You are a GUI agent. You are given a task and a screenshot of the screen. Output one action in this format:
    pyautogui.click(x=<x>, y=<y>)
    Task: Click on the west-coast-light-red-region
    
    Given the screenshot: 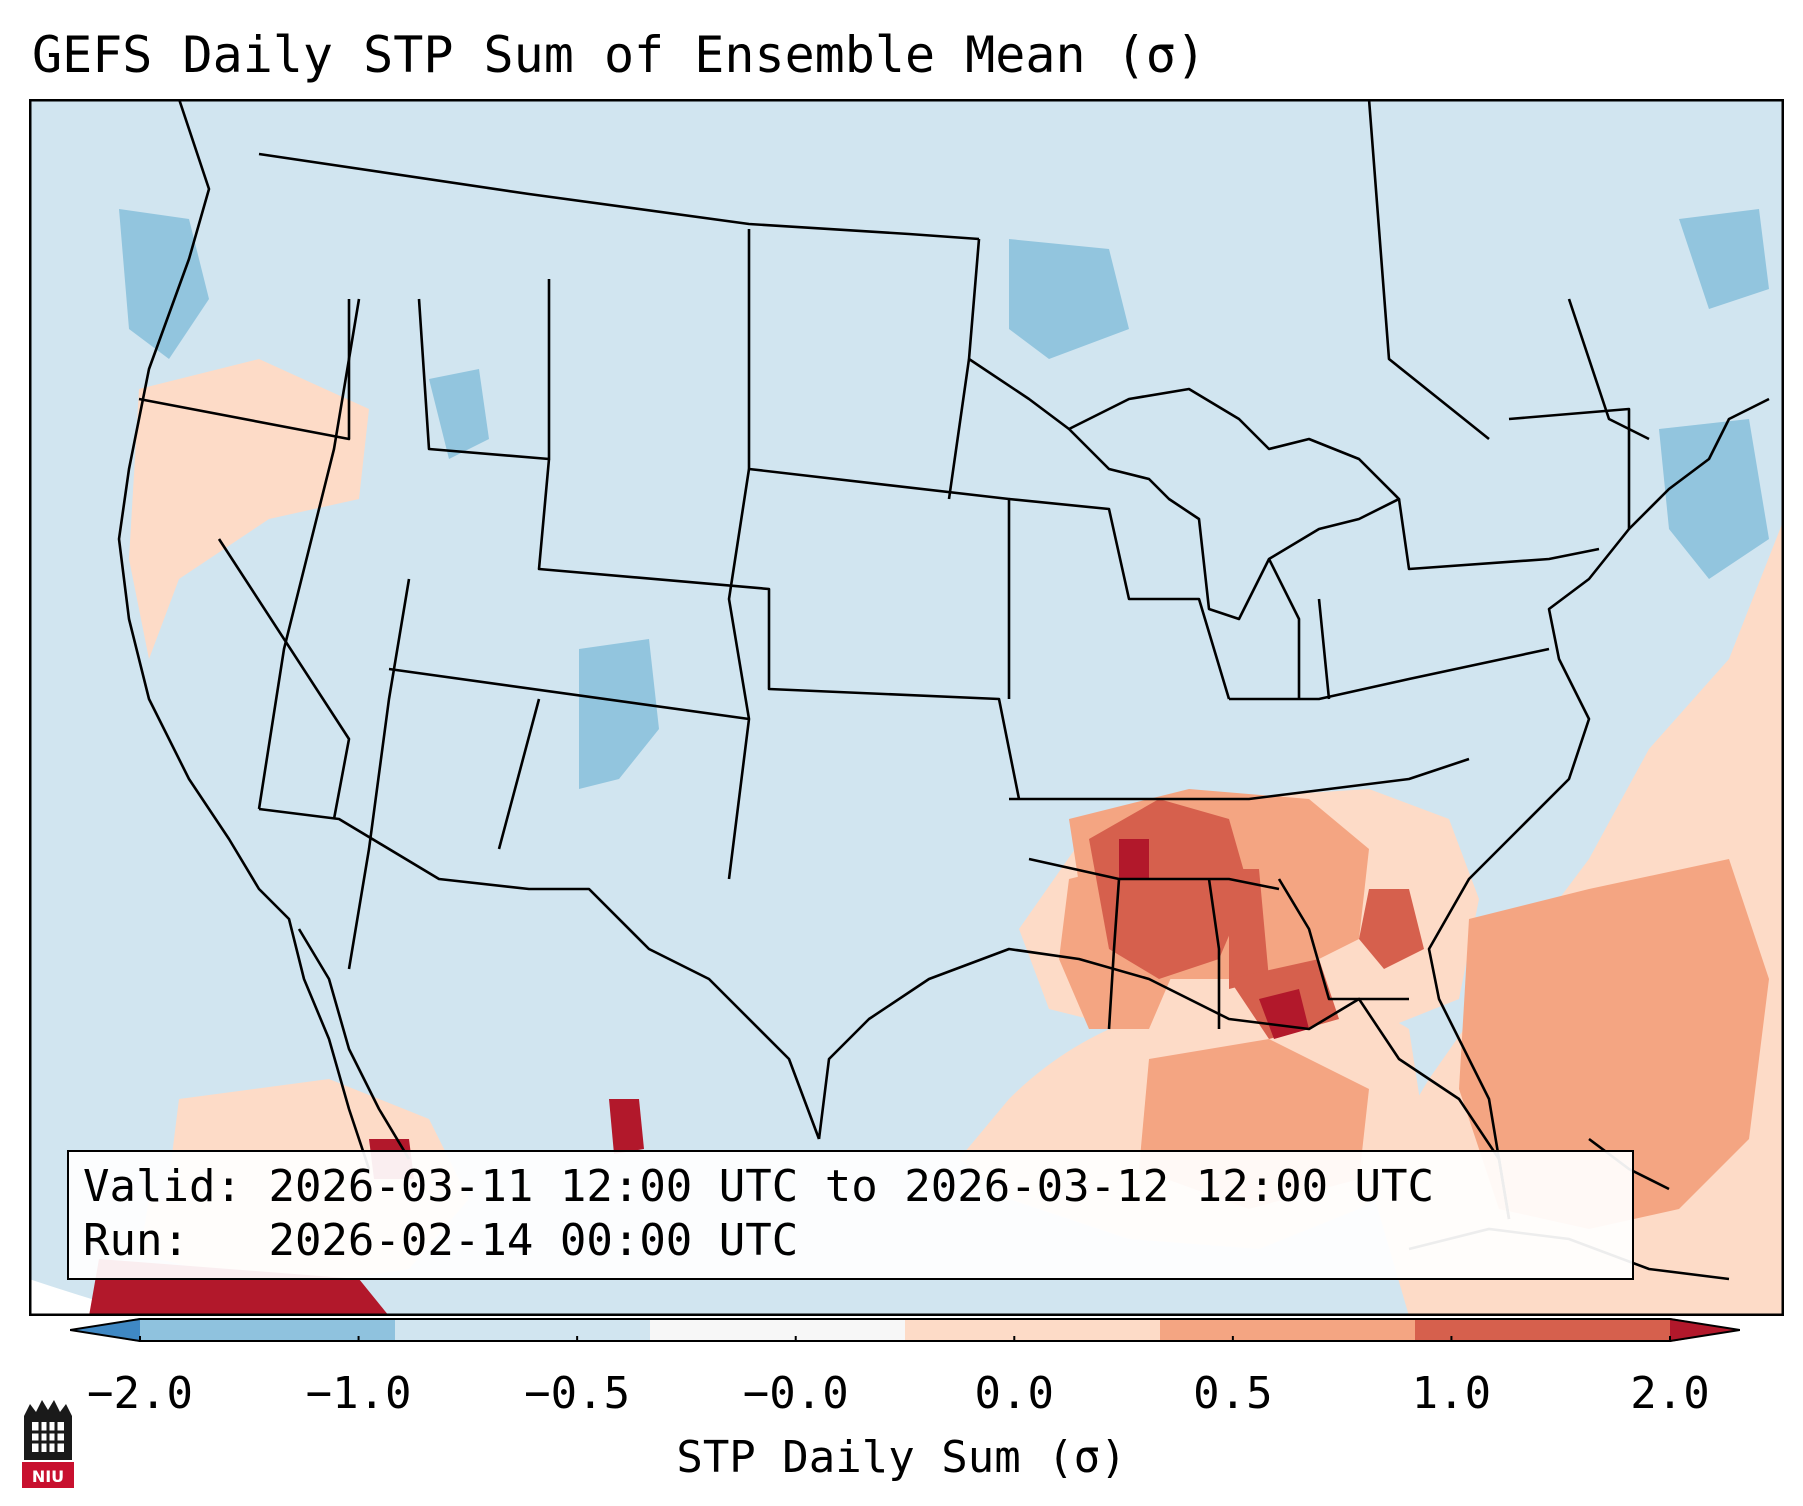 What is the action you would take?
    pyautogui.click(x=249, y=509)
    